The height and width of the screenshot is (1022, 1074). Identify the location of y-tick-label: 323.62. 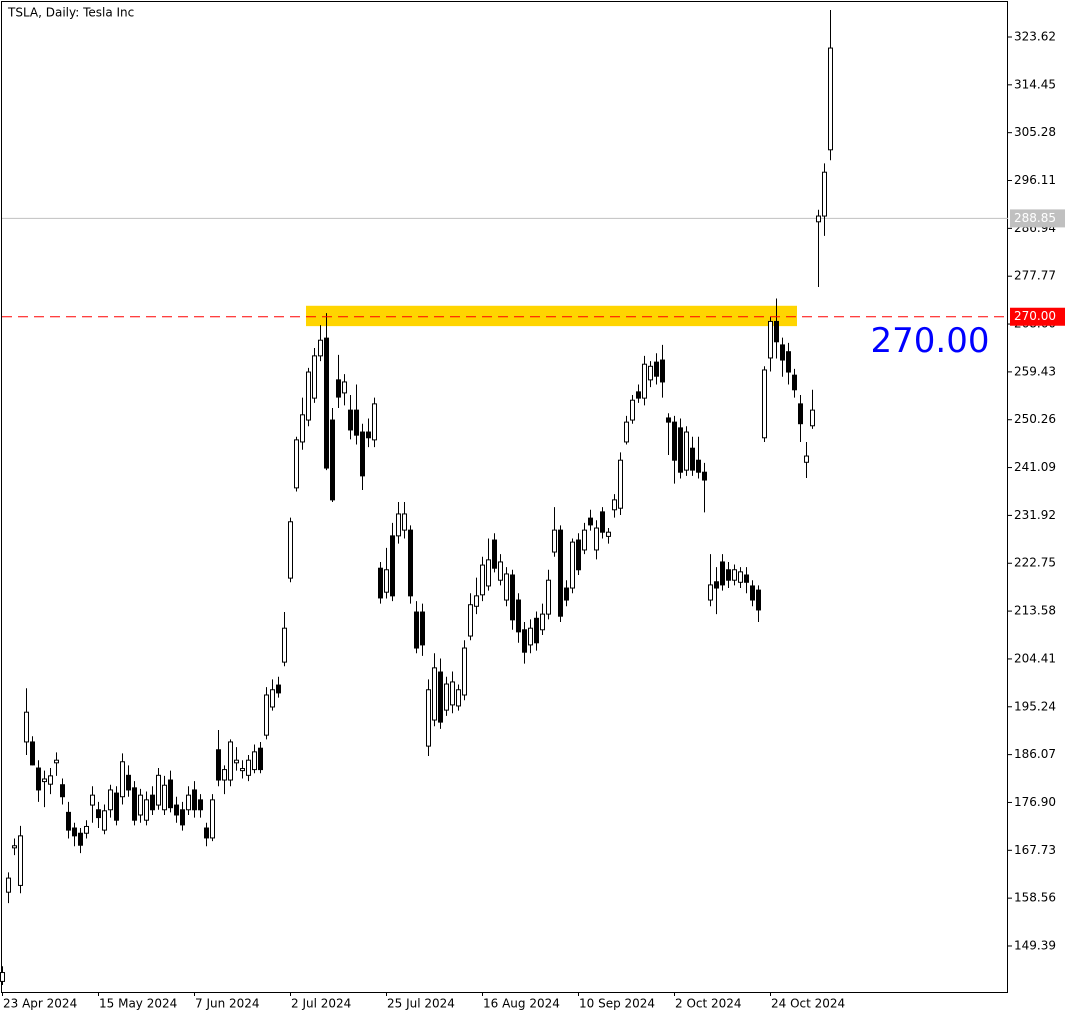
(1035, 36).